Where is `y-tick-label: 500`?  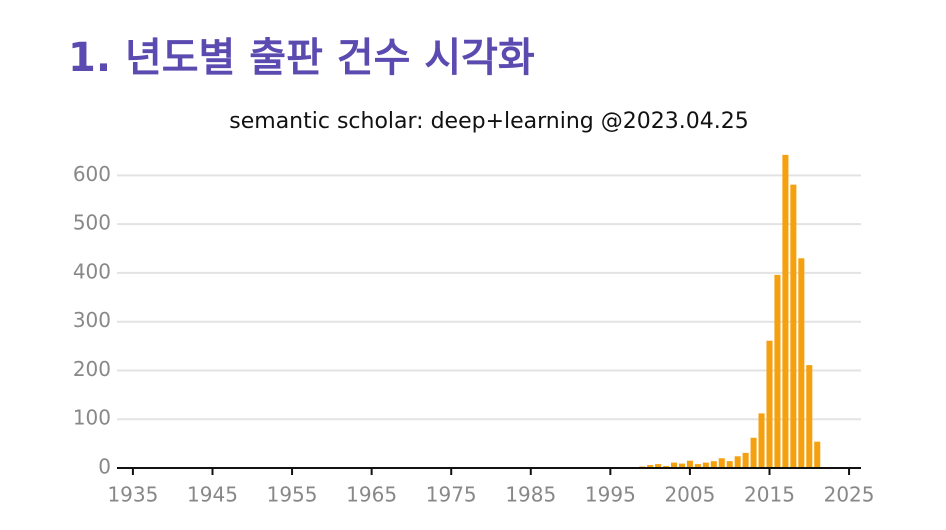
y-tick-label: 500 is located at coordinates (92, 223).